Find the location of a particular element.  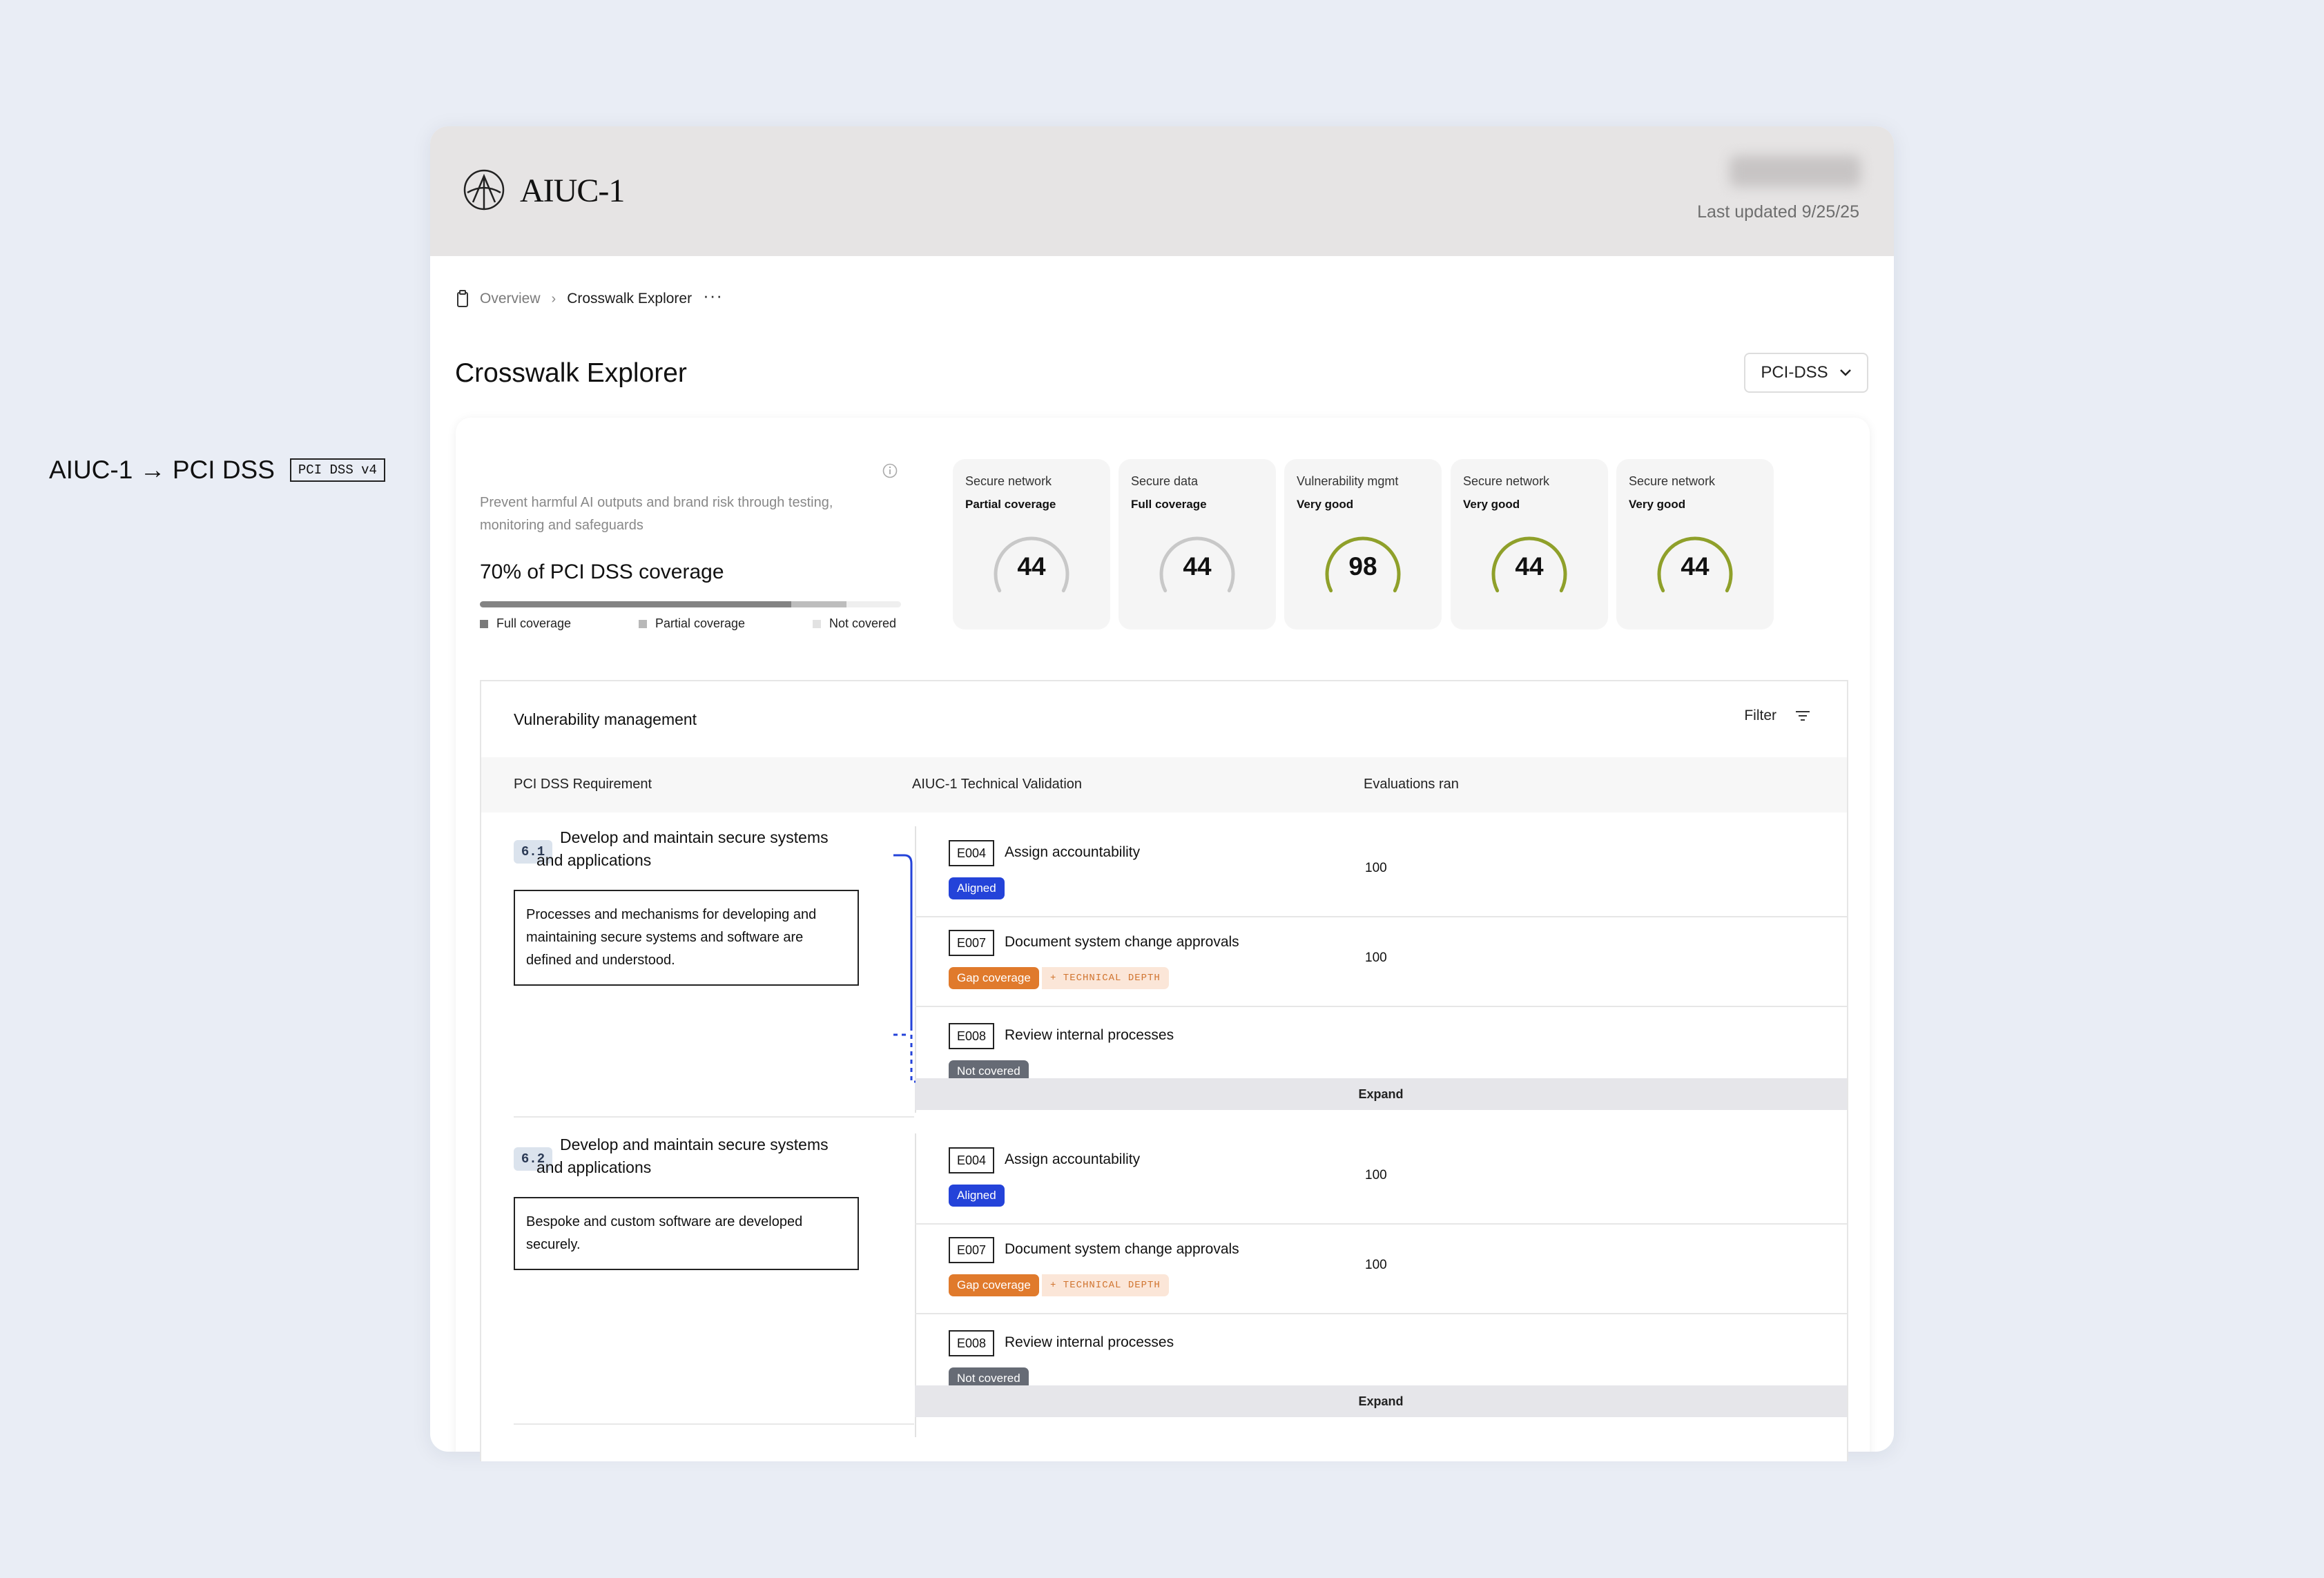

mapping-connector is located at coordinates (904, 969).